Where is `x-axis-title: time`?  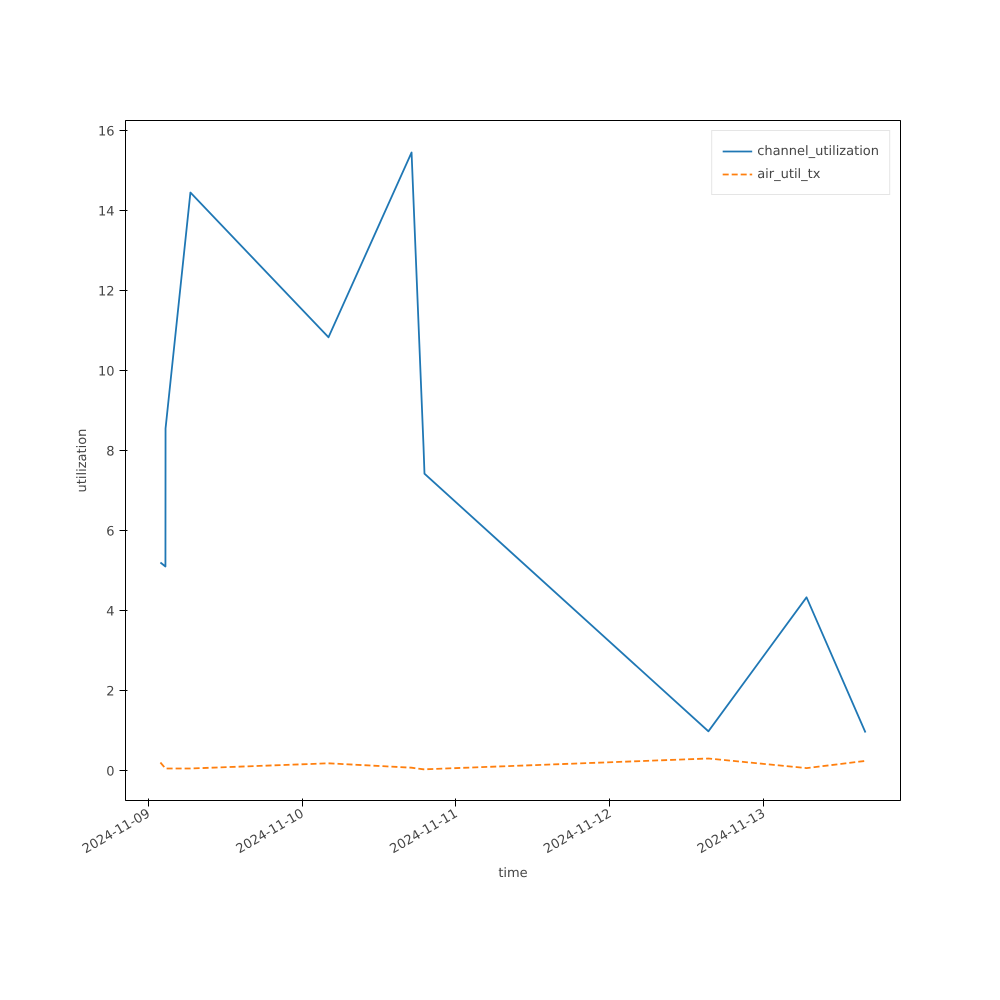 x-axis-title: time is located at coordinates (513, 873).